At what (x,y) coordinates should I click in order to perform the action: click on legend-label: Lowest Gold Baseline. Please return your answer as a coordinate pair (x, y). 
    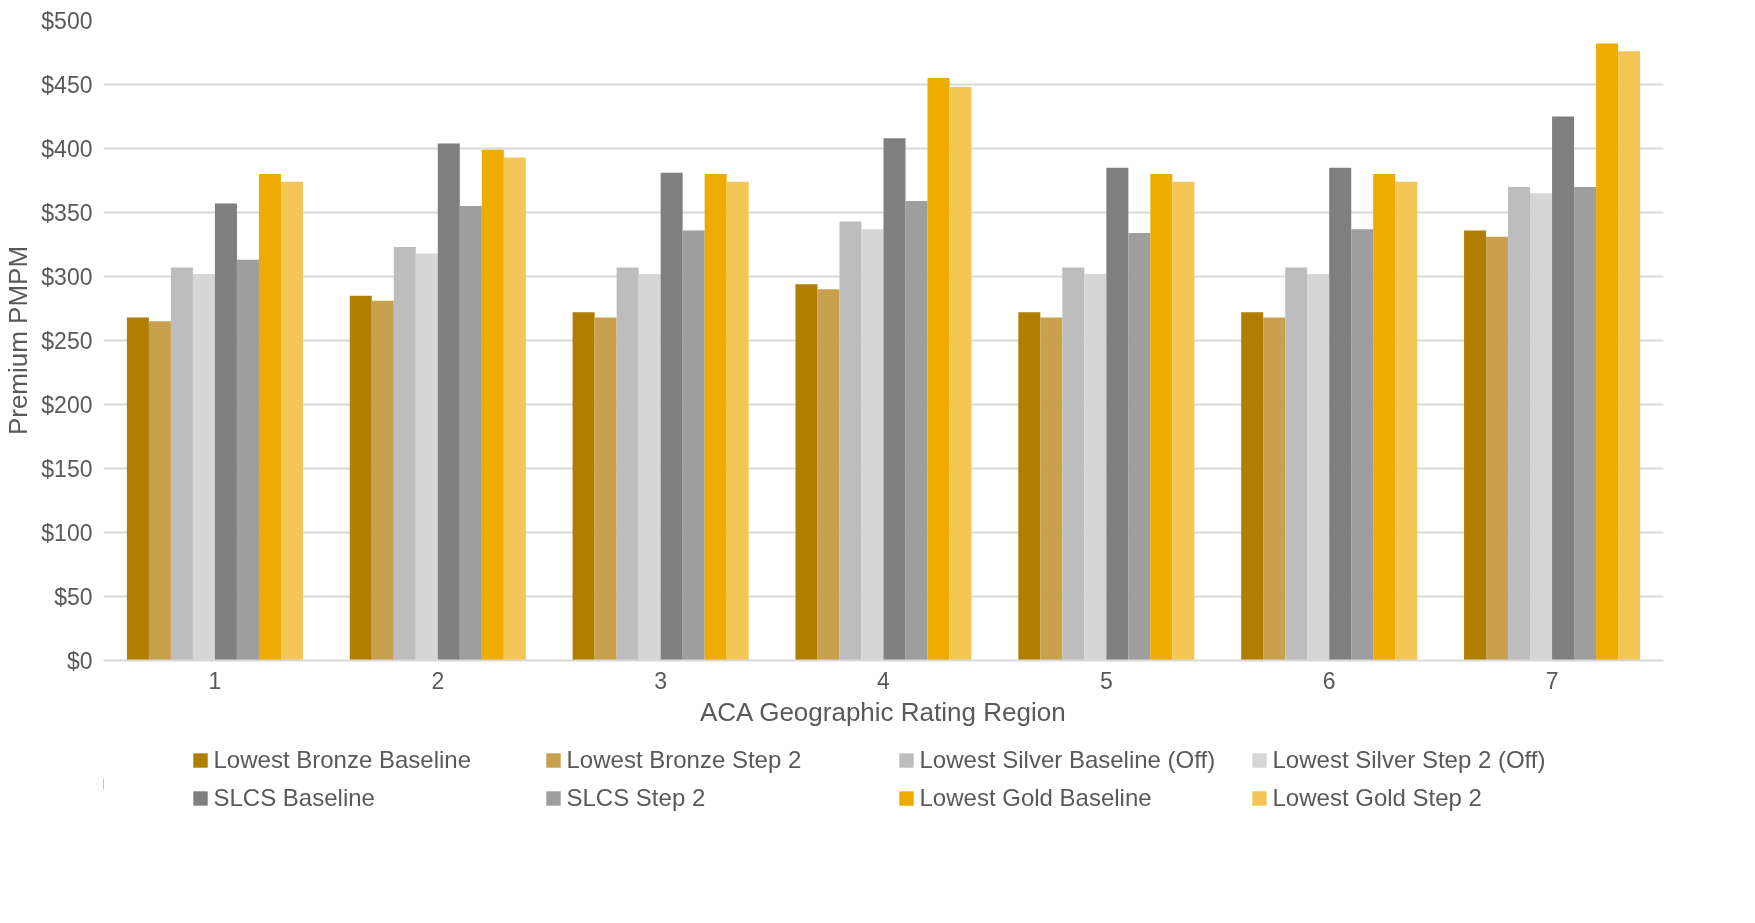
    Looking at the image, I should click on (1036, 798).